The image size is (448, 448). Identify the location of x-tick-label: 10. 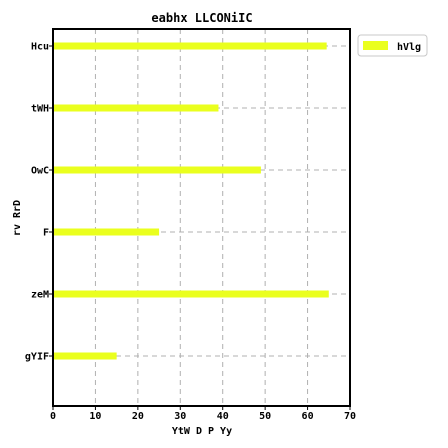
(95, 416).